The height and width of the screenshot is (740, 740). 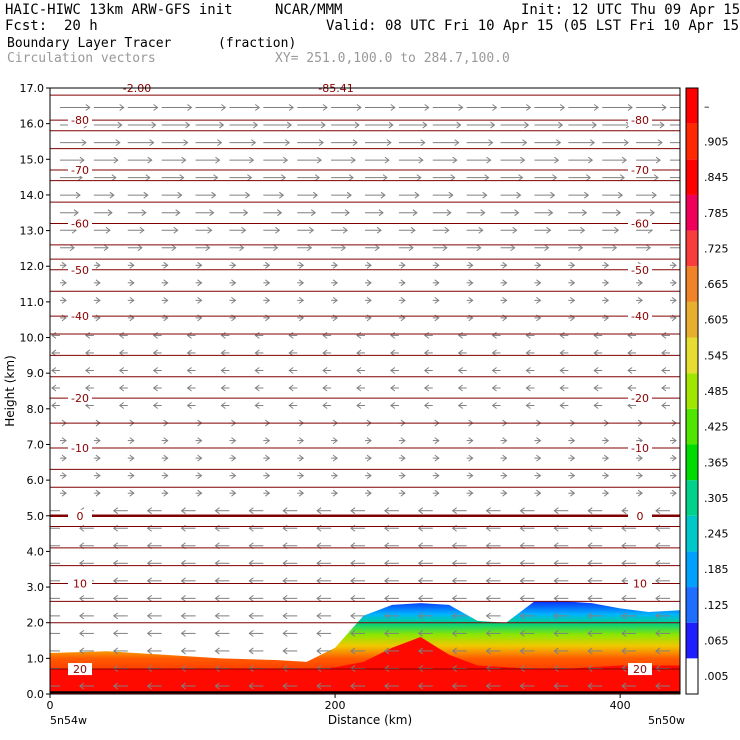 I want to click on contour-label: -50, so click(x=640, y=270).